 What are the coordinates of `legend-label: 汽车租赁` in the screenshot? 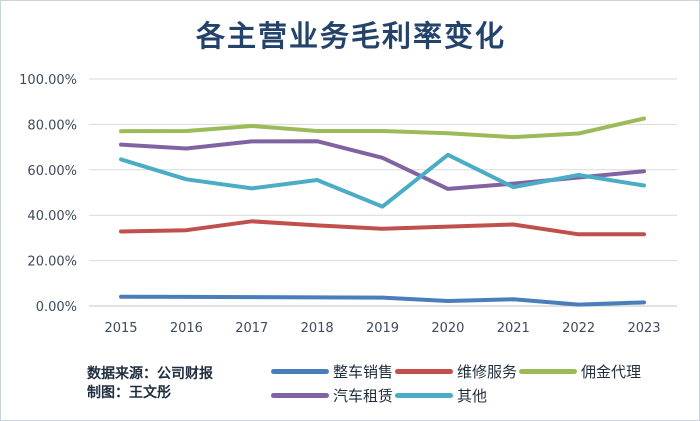 It's located at (363, 396).